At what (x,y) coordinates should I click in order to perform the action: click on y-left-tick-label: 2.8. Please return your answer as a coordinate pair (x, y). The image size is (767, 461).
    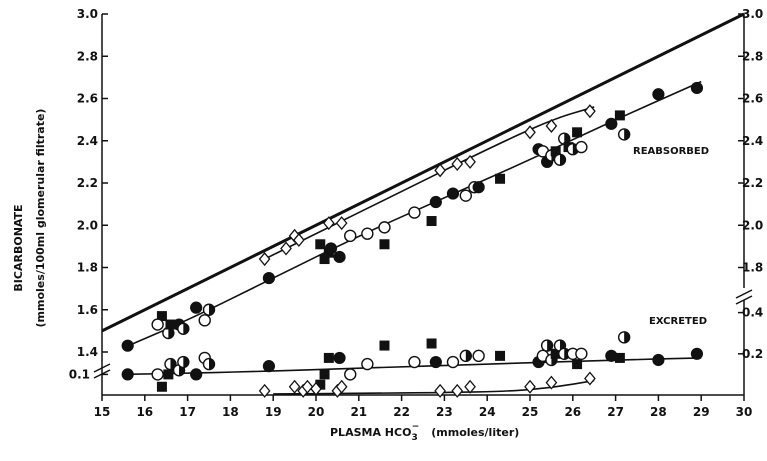
    Looking at the image, I should click on (87, 56).